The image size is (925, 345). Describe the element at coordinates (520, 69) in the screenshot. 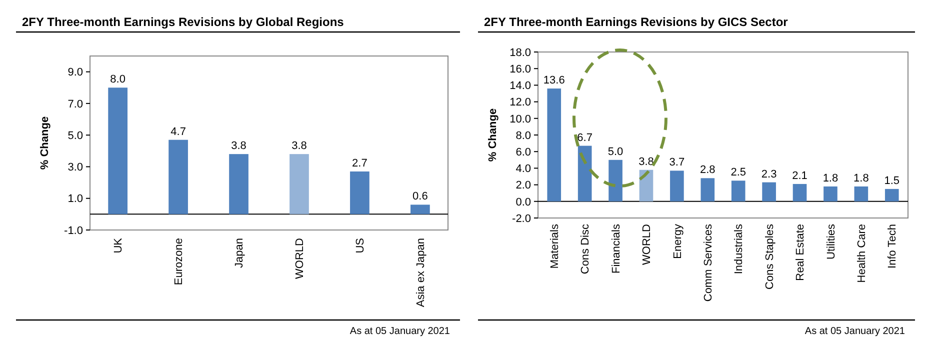

I see `y-tick-label: 16.0` at that location.